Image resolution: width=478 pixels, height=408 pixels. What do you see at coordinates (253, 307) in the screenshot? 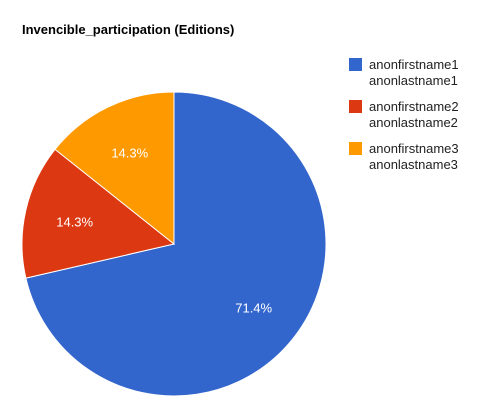
I see `slice-label-1: 71.4%` at bounding box center [253, 307].